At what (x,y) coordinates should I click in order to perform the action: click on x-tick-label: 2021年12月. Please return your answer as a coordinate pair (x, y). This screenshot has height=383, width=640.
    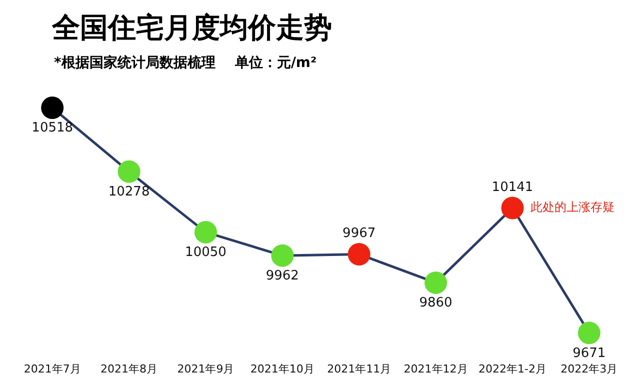
    Looking at the image, I should click on (436, 369).